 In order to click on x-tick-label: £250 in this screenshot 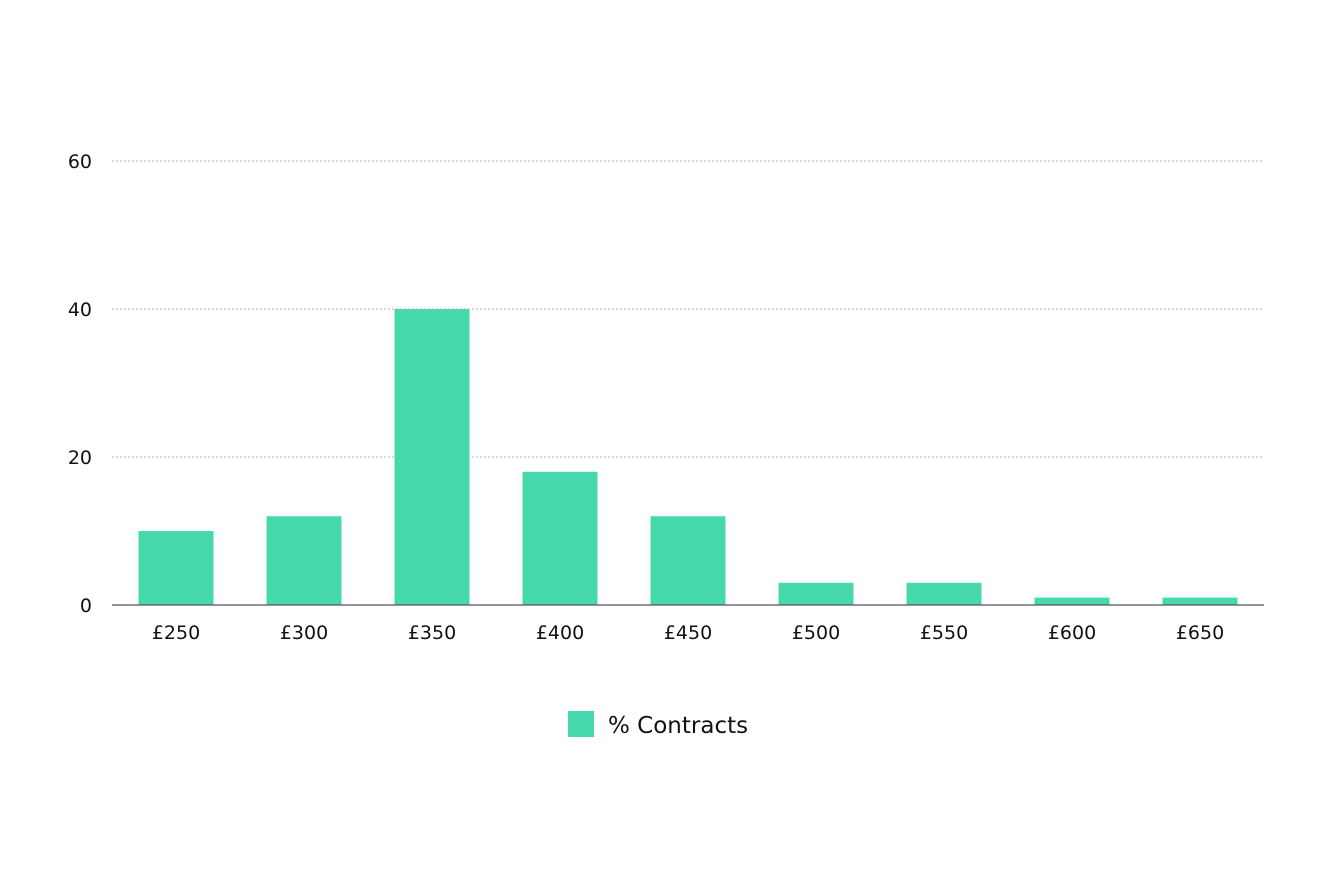, I will do `click(176, 633)`.